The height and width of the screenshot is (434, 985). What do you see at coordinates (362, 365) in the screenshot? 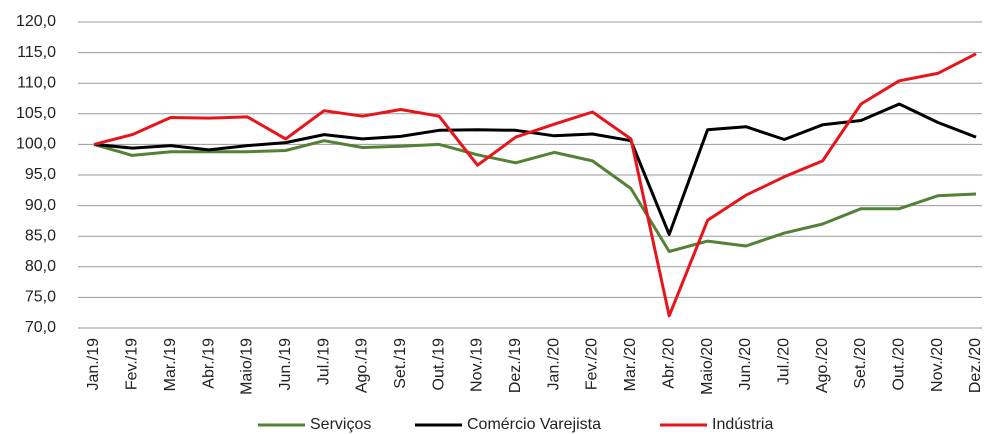
I see `x-tick-label: Ago./19` at bounding box center [362, 365].